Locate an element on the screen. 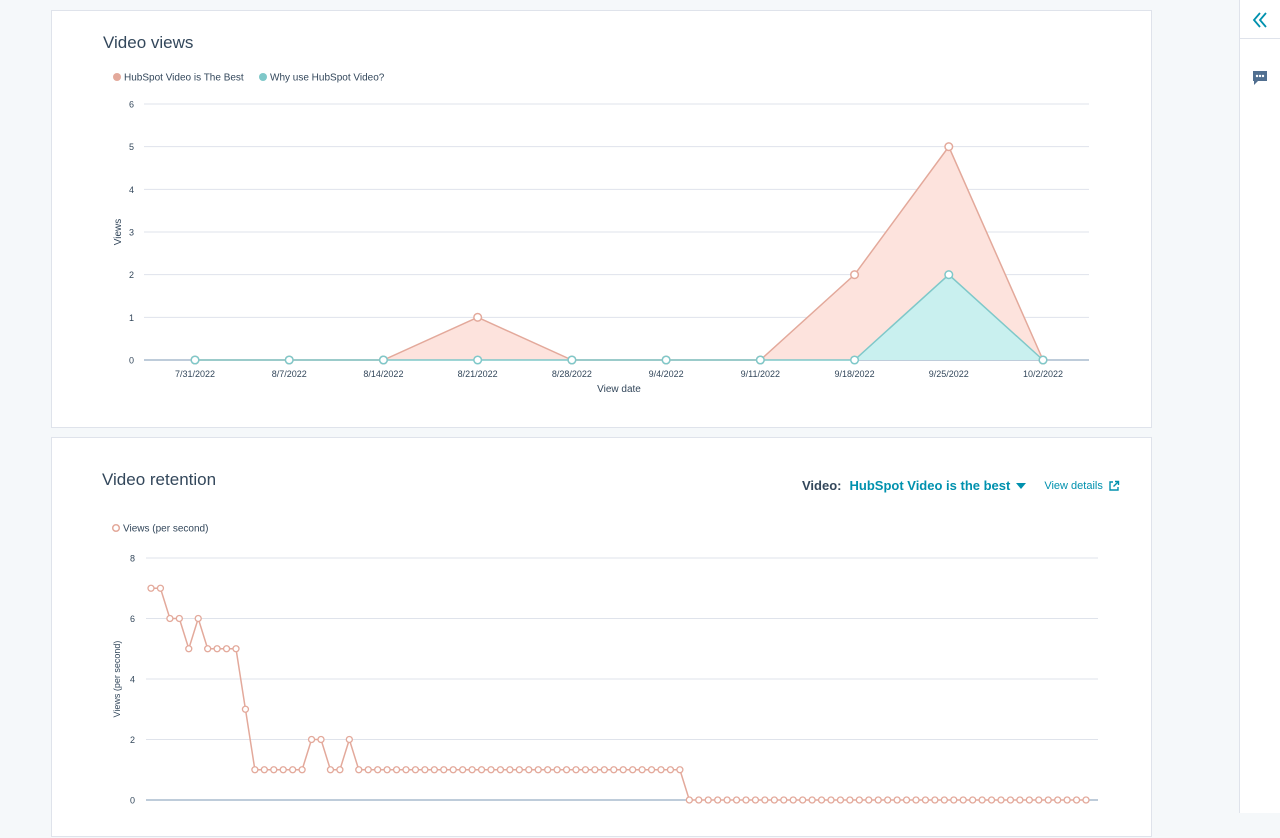 The width and height of the screenshot is (1280, 838). right-sidebar is located at coordinates (1259, 406).